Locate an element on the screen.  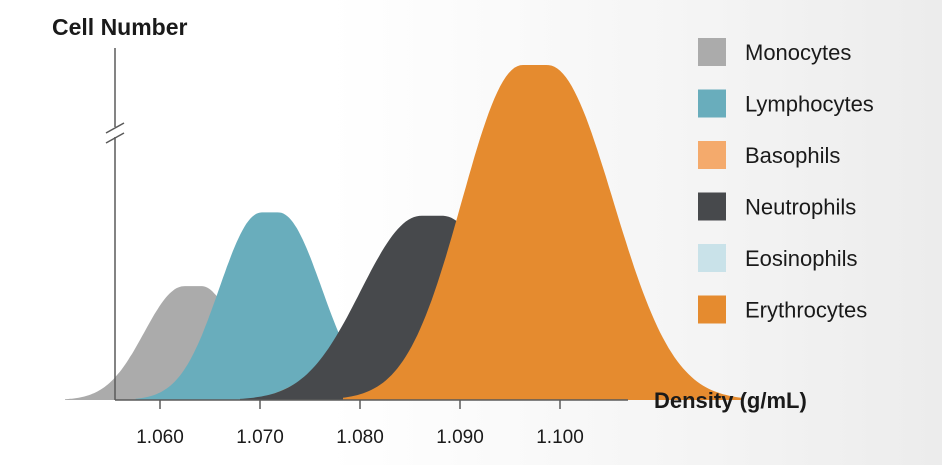
legend-label-monocytes: Monocytes is located at coordinates (798, 52).